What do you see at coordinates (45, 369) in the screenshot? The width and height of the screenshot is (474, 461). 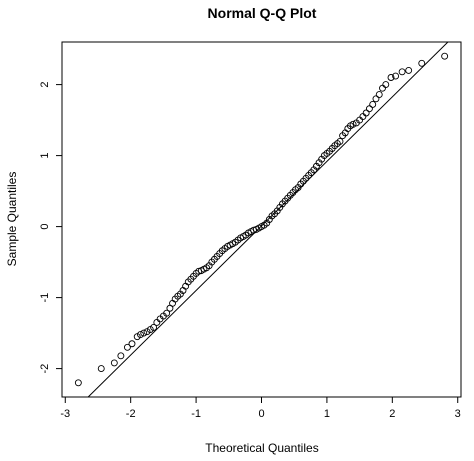 I see `y-tick-label: -2` at bounding box center [45, 369].